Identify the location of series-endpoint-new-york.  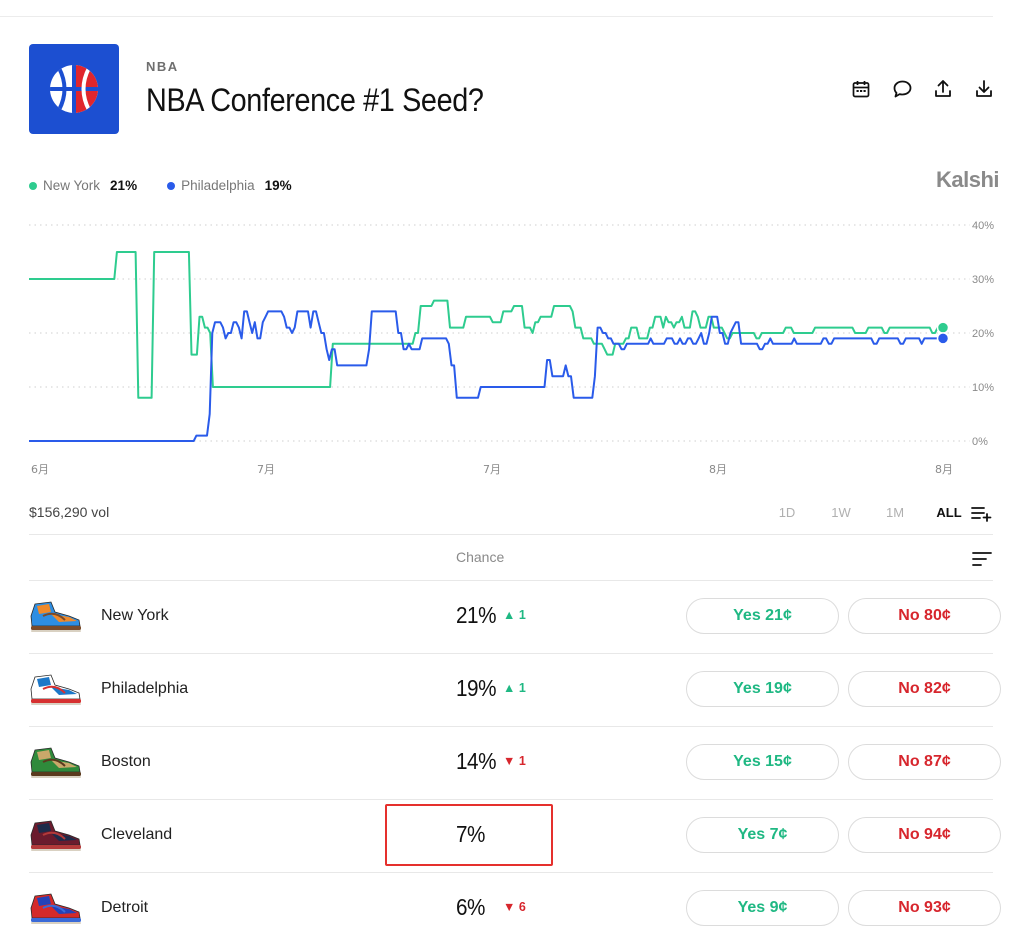
(943, 327).